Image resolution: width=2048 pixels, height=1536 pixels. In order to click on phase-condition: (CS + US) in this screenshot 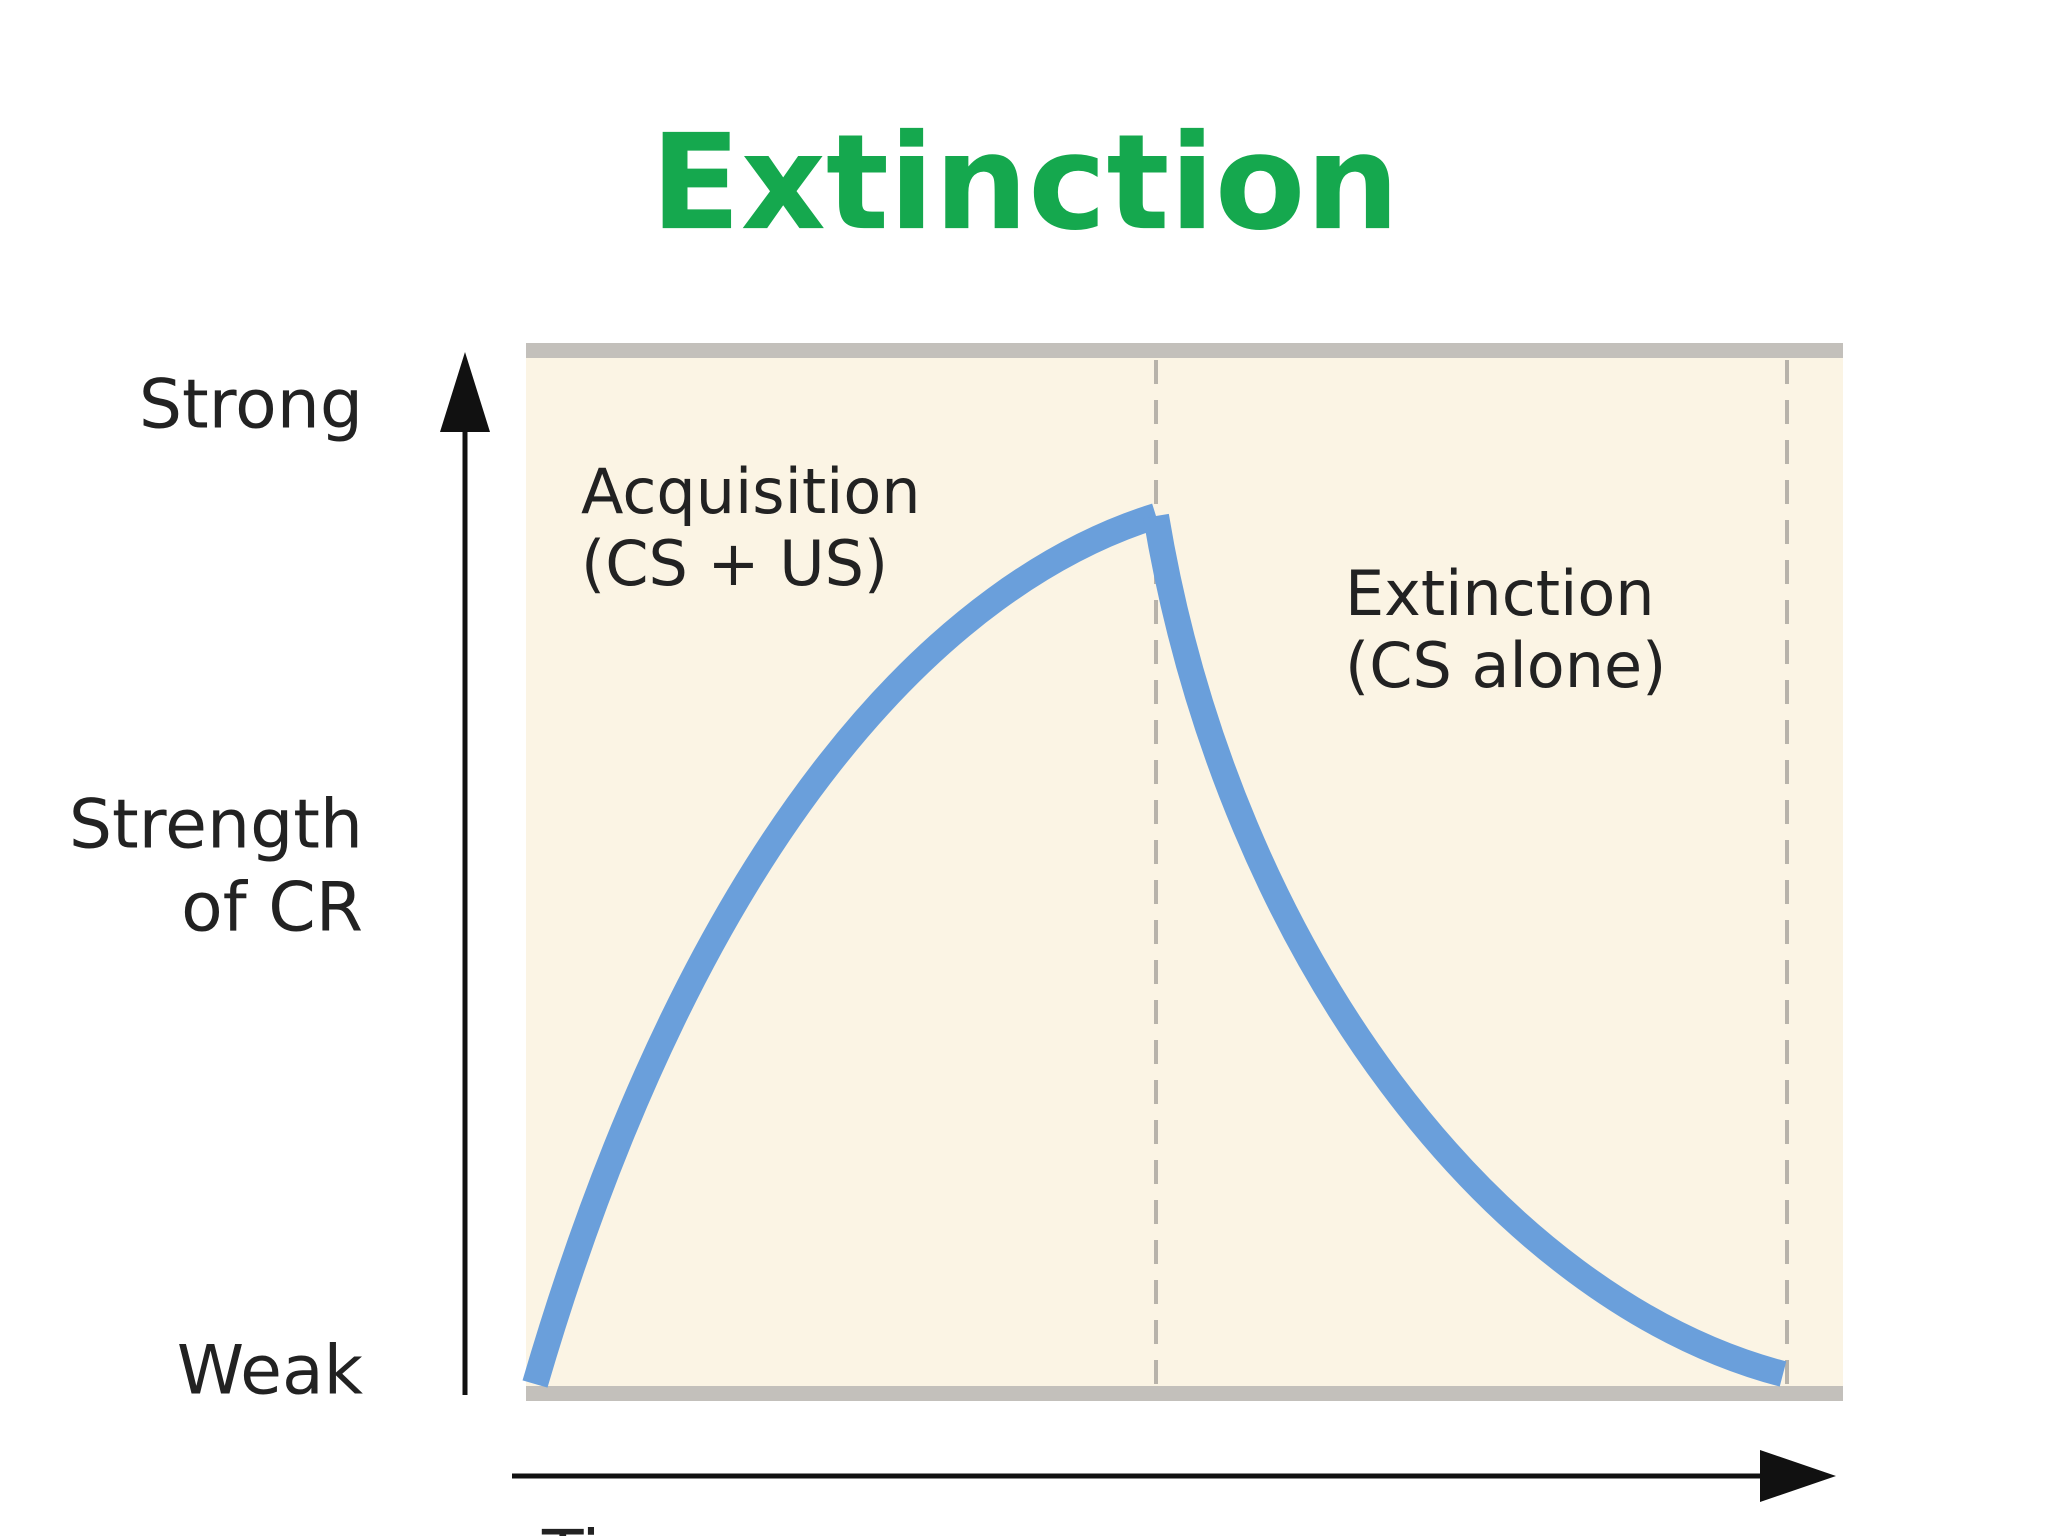, I will do `click(734, 563)`.